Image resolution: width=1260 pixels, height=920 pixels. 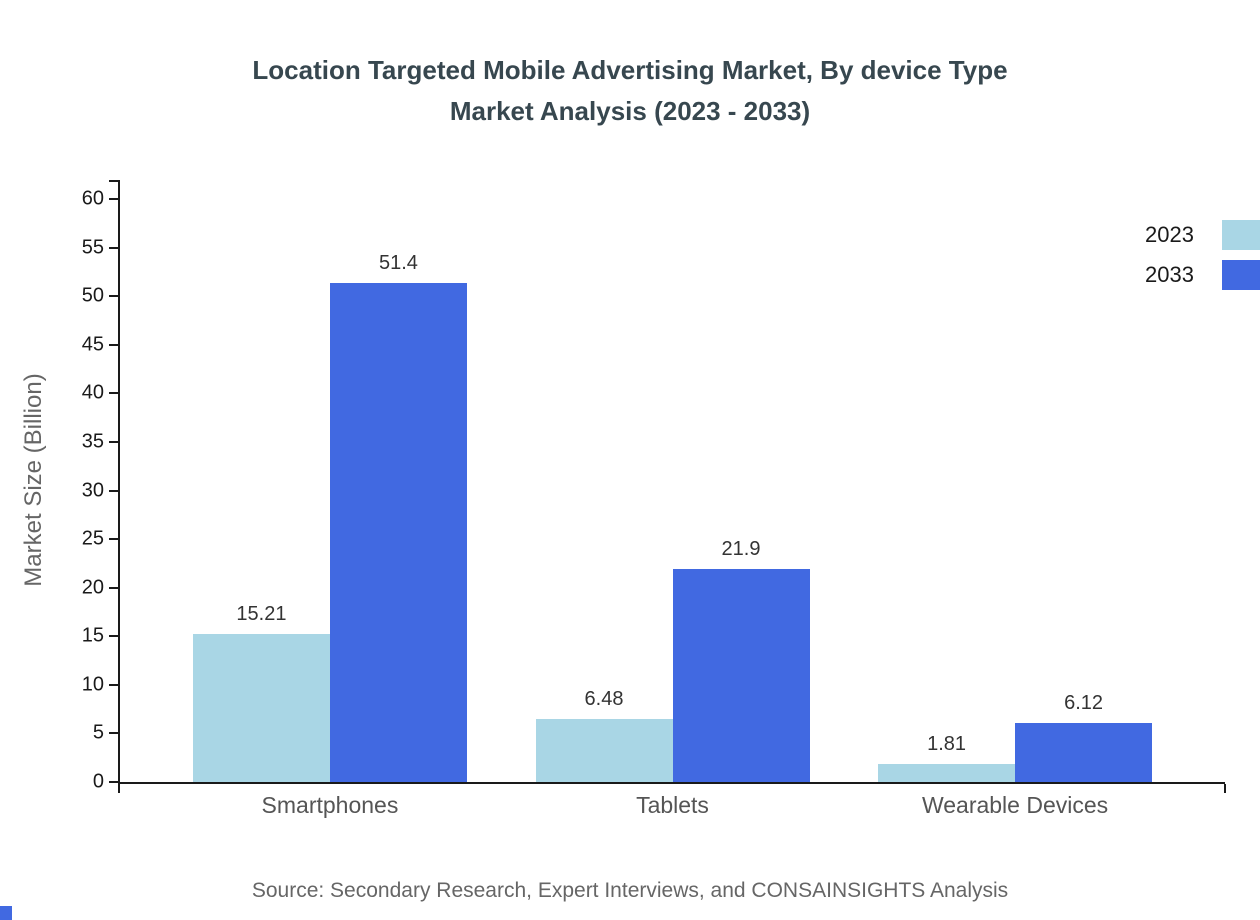 What do you see at coordinates (119, 788) in the screenshot?
I see `x-axis-end-tick-left` at bounding box center [119, 788].